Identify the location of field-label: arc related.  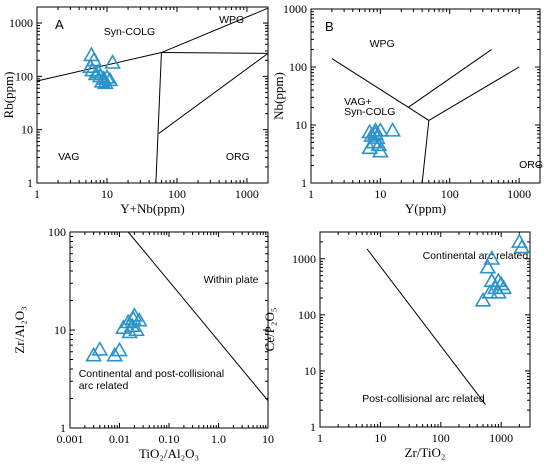
(104, 386).